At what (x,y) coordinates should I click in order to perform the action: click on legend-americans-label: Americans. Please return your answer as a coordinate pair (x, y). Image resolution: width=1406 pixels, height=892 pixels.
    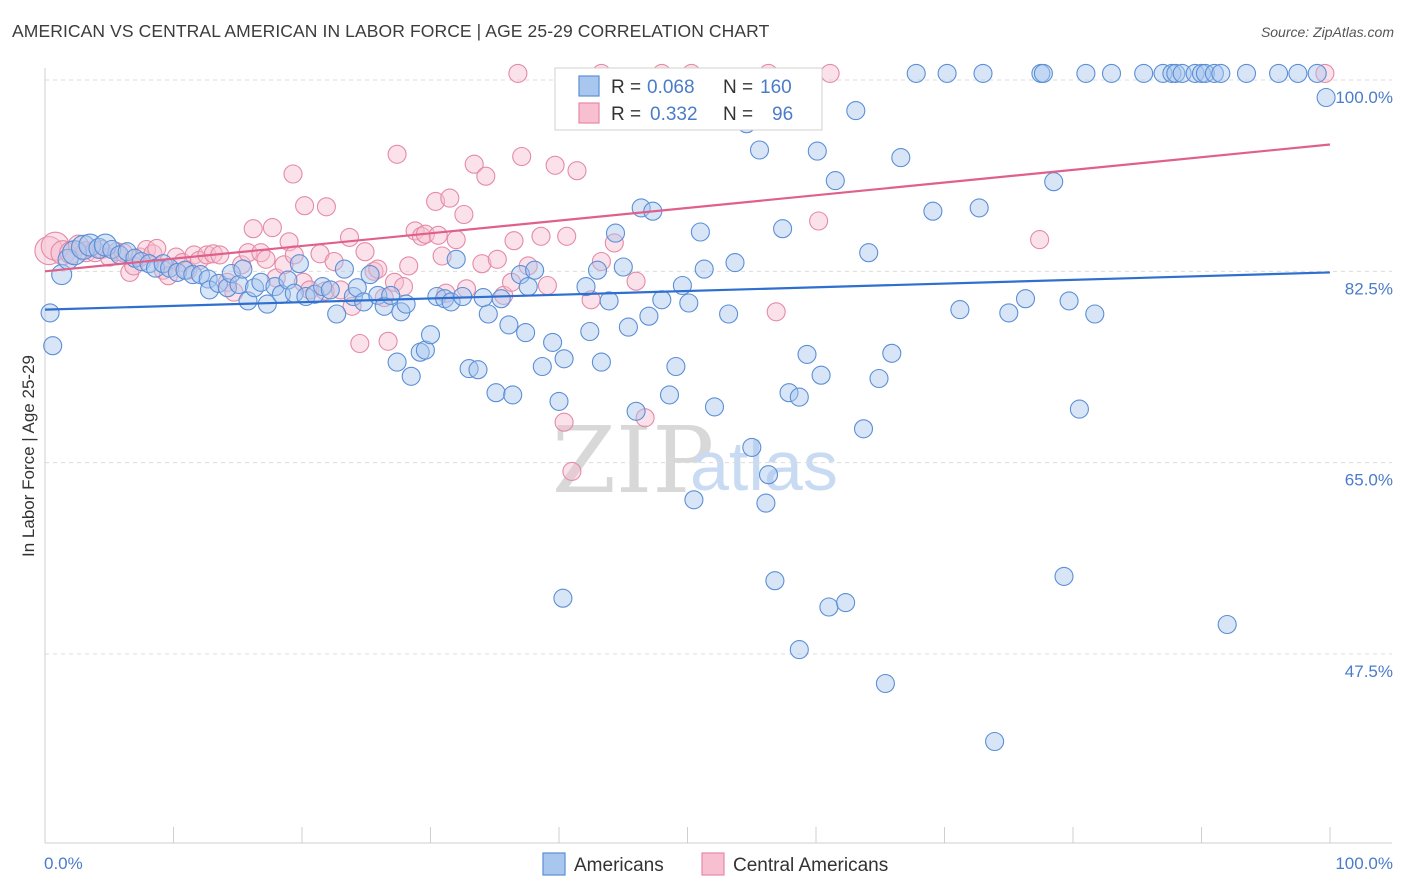
    Looking at the image, I should click on (619, 865).